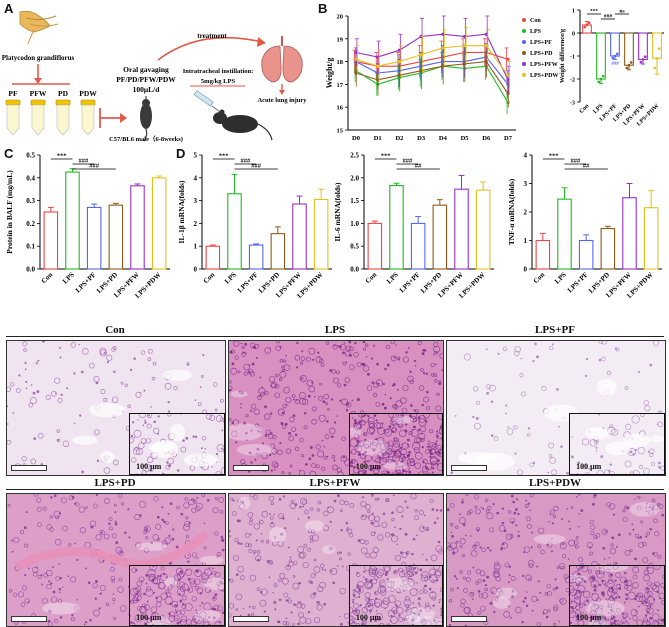 This screenshot has height=627, width=669. What do you see at coordinates (30, 270) in the screenshot?
I see `y-tick-label: 0.0` at bounding box center [30, 270].